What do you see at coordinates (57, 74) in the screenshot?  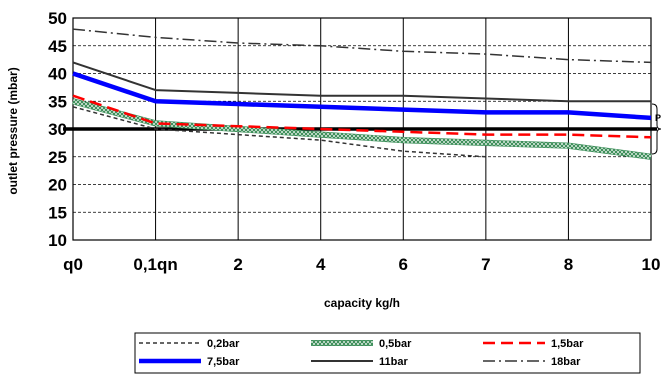 I see `y-tick-label: 40` at bounding box center [57, 74].